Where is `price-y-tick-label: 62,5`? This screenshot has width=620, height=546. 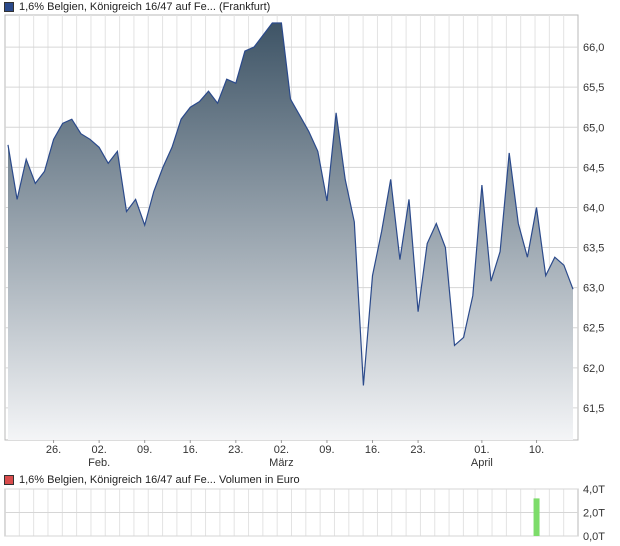 price-y-tick-label: 62,5 is located at coordinates (593, 329).